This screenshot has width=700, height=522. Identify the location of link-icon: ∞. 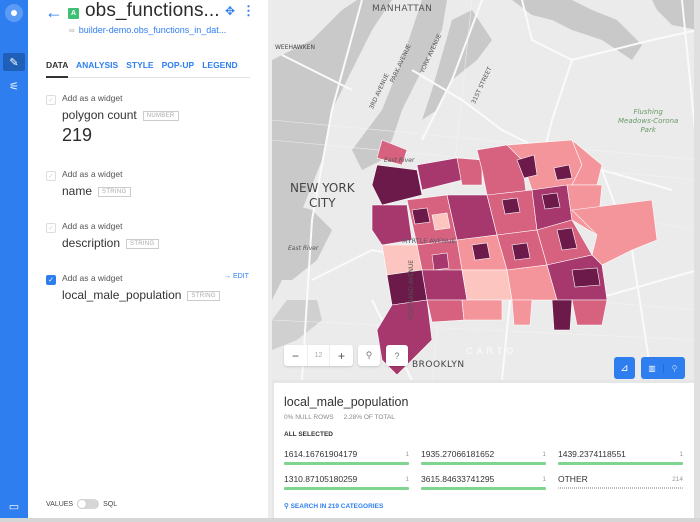
(72, 30).